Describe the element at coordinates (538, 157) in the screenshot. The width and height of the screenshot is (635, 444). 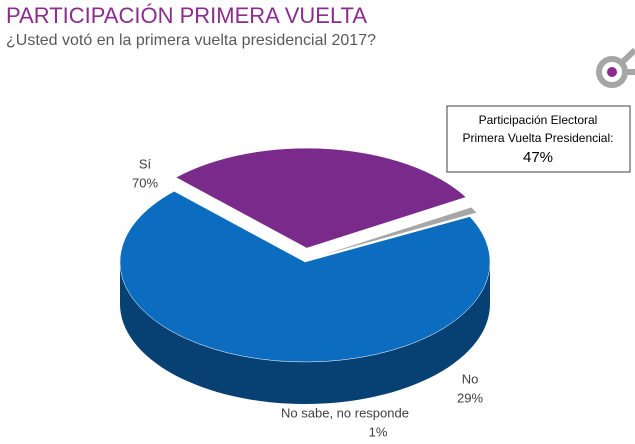
I see `annotation-value: 47%` at that location.